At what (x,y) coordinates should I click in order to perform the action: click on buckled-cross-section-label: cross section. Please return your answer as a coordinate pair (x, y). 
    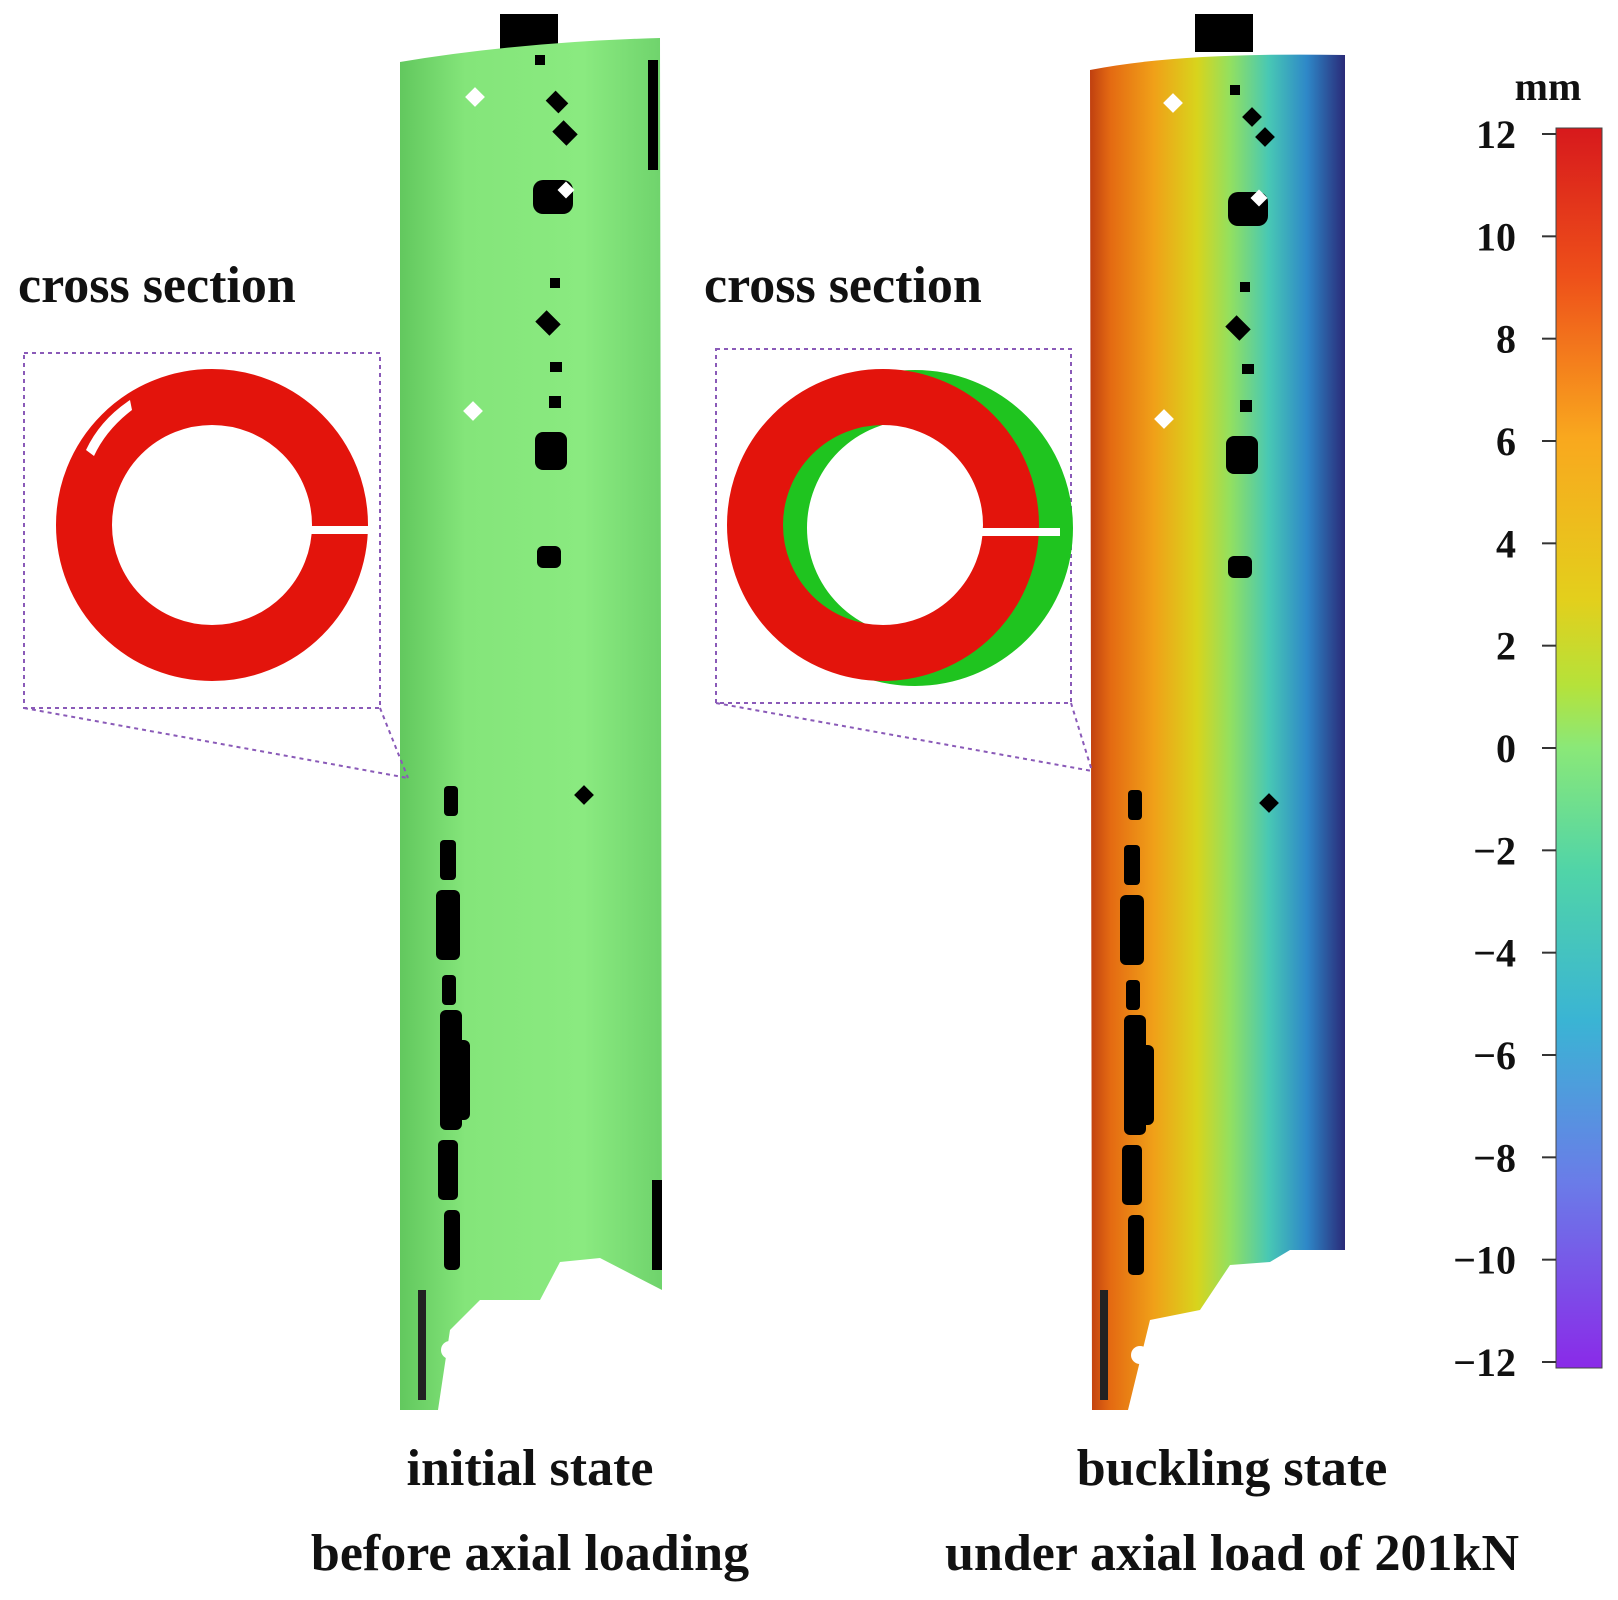
    Looking at the image, I should click on (843, 285).